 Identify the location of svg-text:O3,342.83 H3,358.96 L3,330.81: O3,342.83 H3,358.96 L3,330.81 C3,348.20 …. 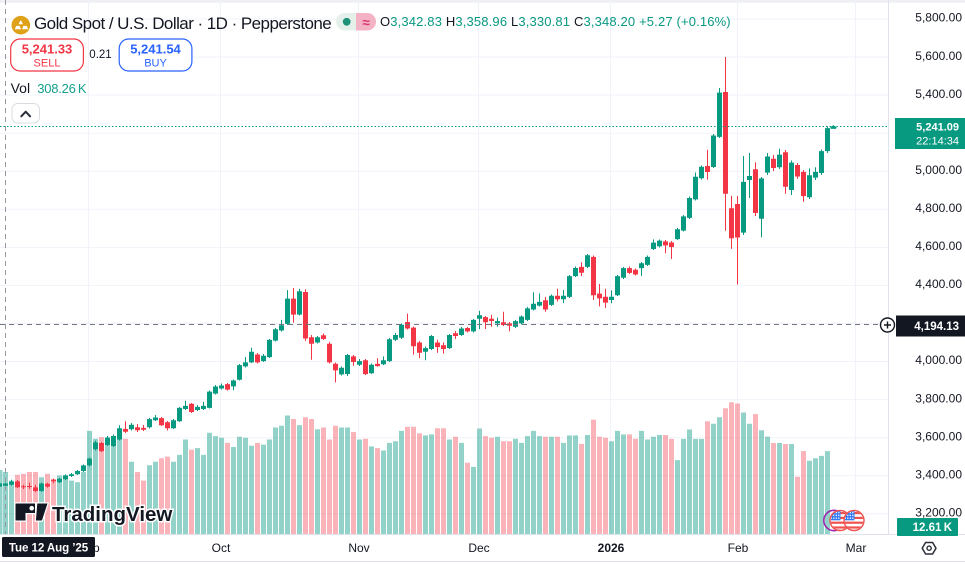
(555, 21).